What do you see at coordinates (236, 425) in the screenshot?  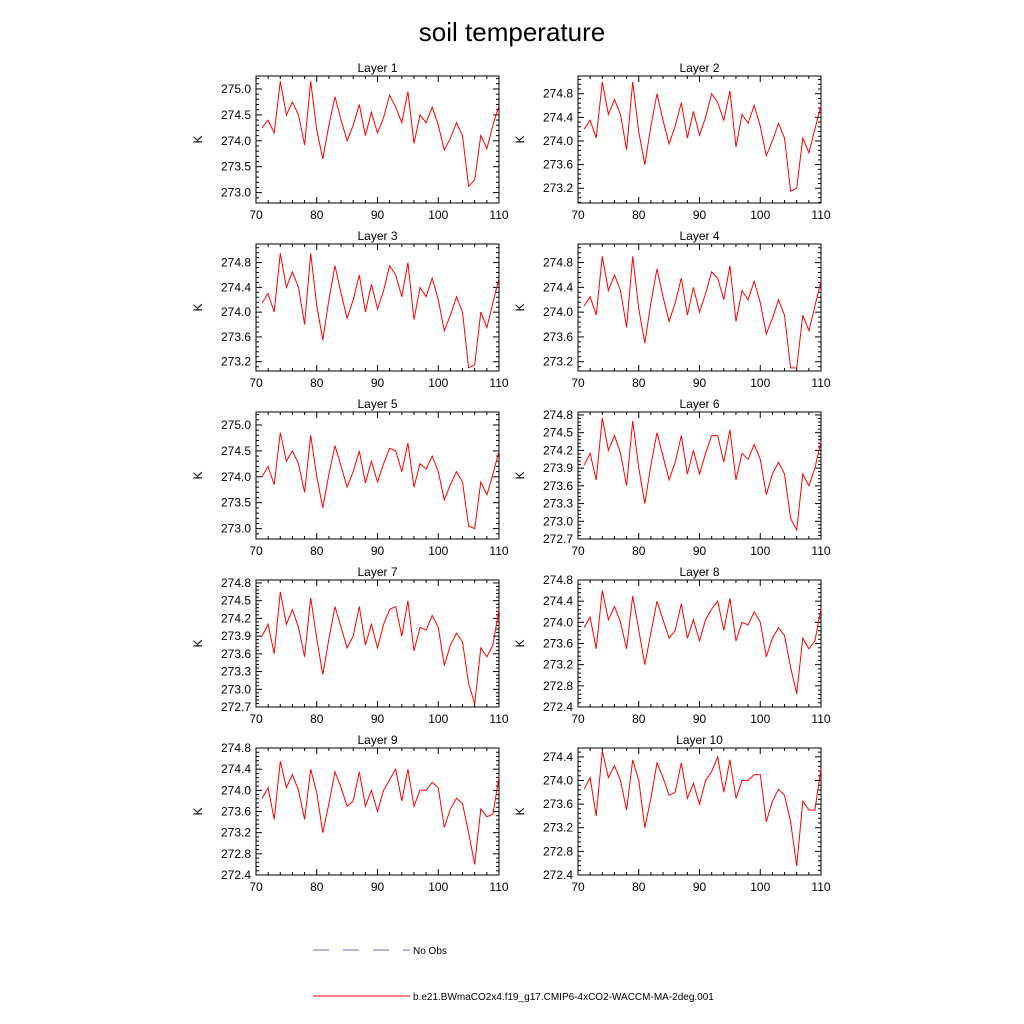 I see `y-tick-label: 275.0` at bounding box center [236, 425].